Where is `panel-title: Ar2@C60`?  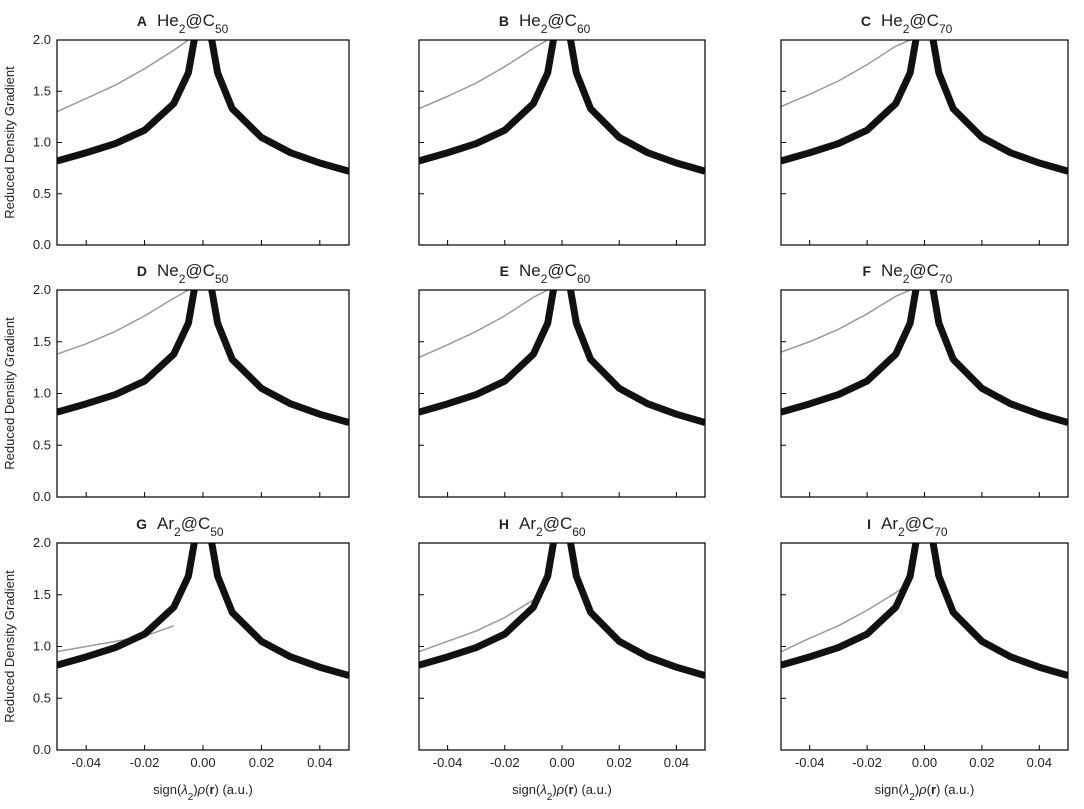
panel-title: Ar2@C60 is located at coordinates (552, 526).